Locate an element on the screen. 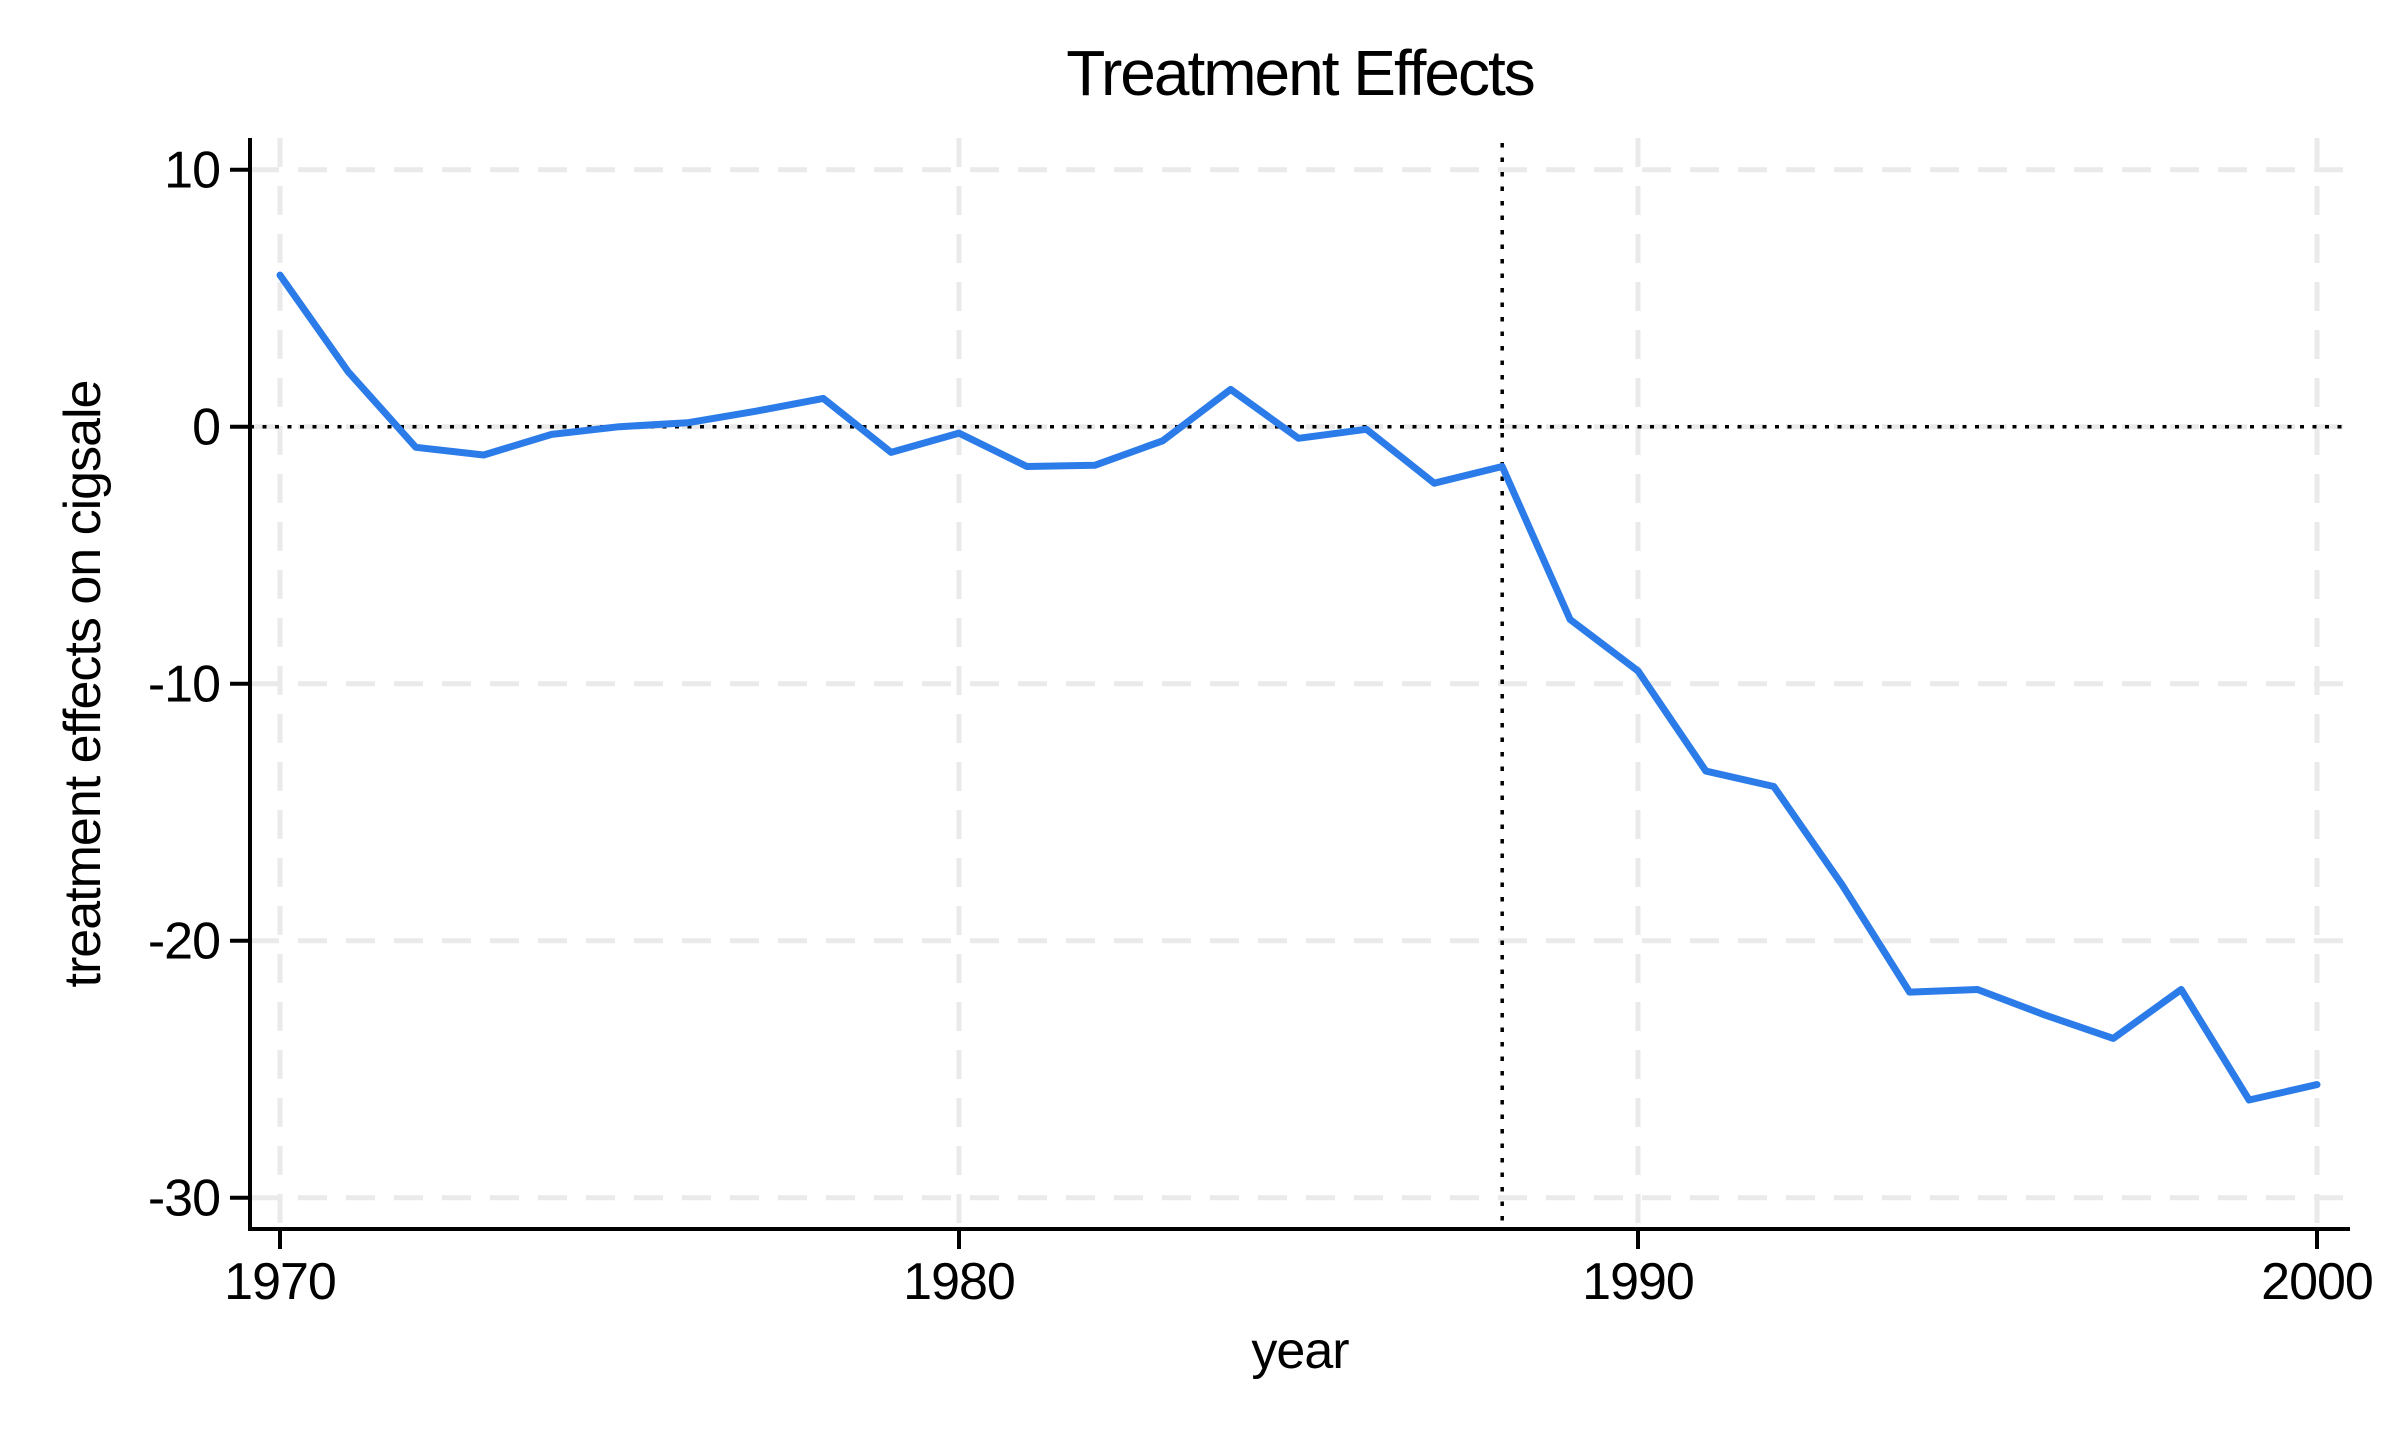  y-axis-label: treatment effects on cigsale is located at coordinates (83, 684).